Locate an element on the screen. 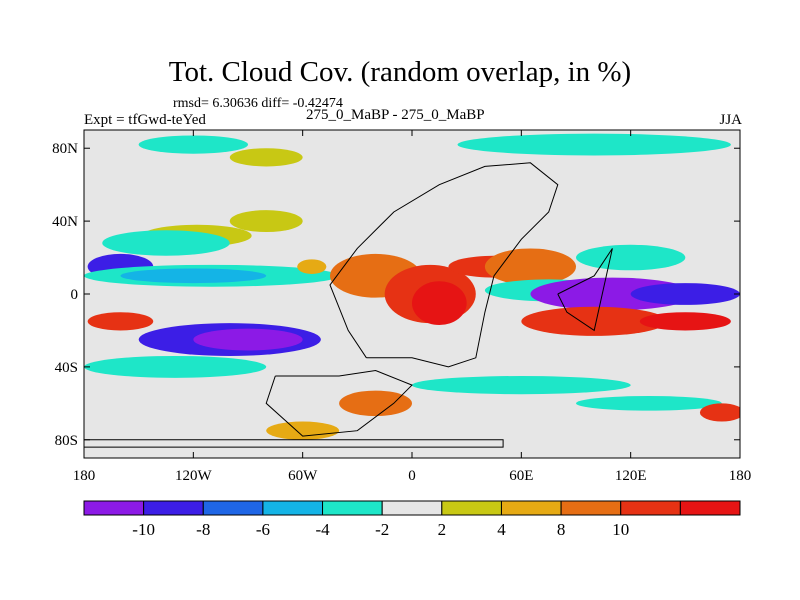 This screenshot has width=800, height=600. colorbar: -10 -8 -6 -4 -2 2 4 8 10 is located at coordinates (412, 519).